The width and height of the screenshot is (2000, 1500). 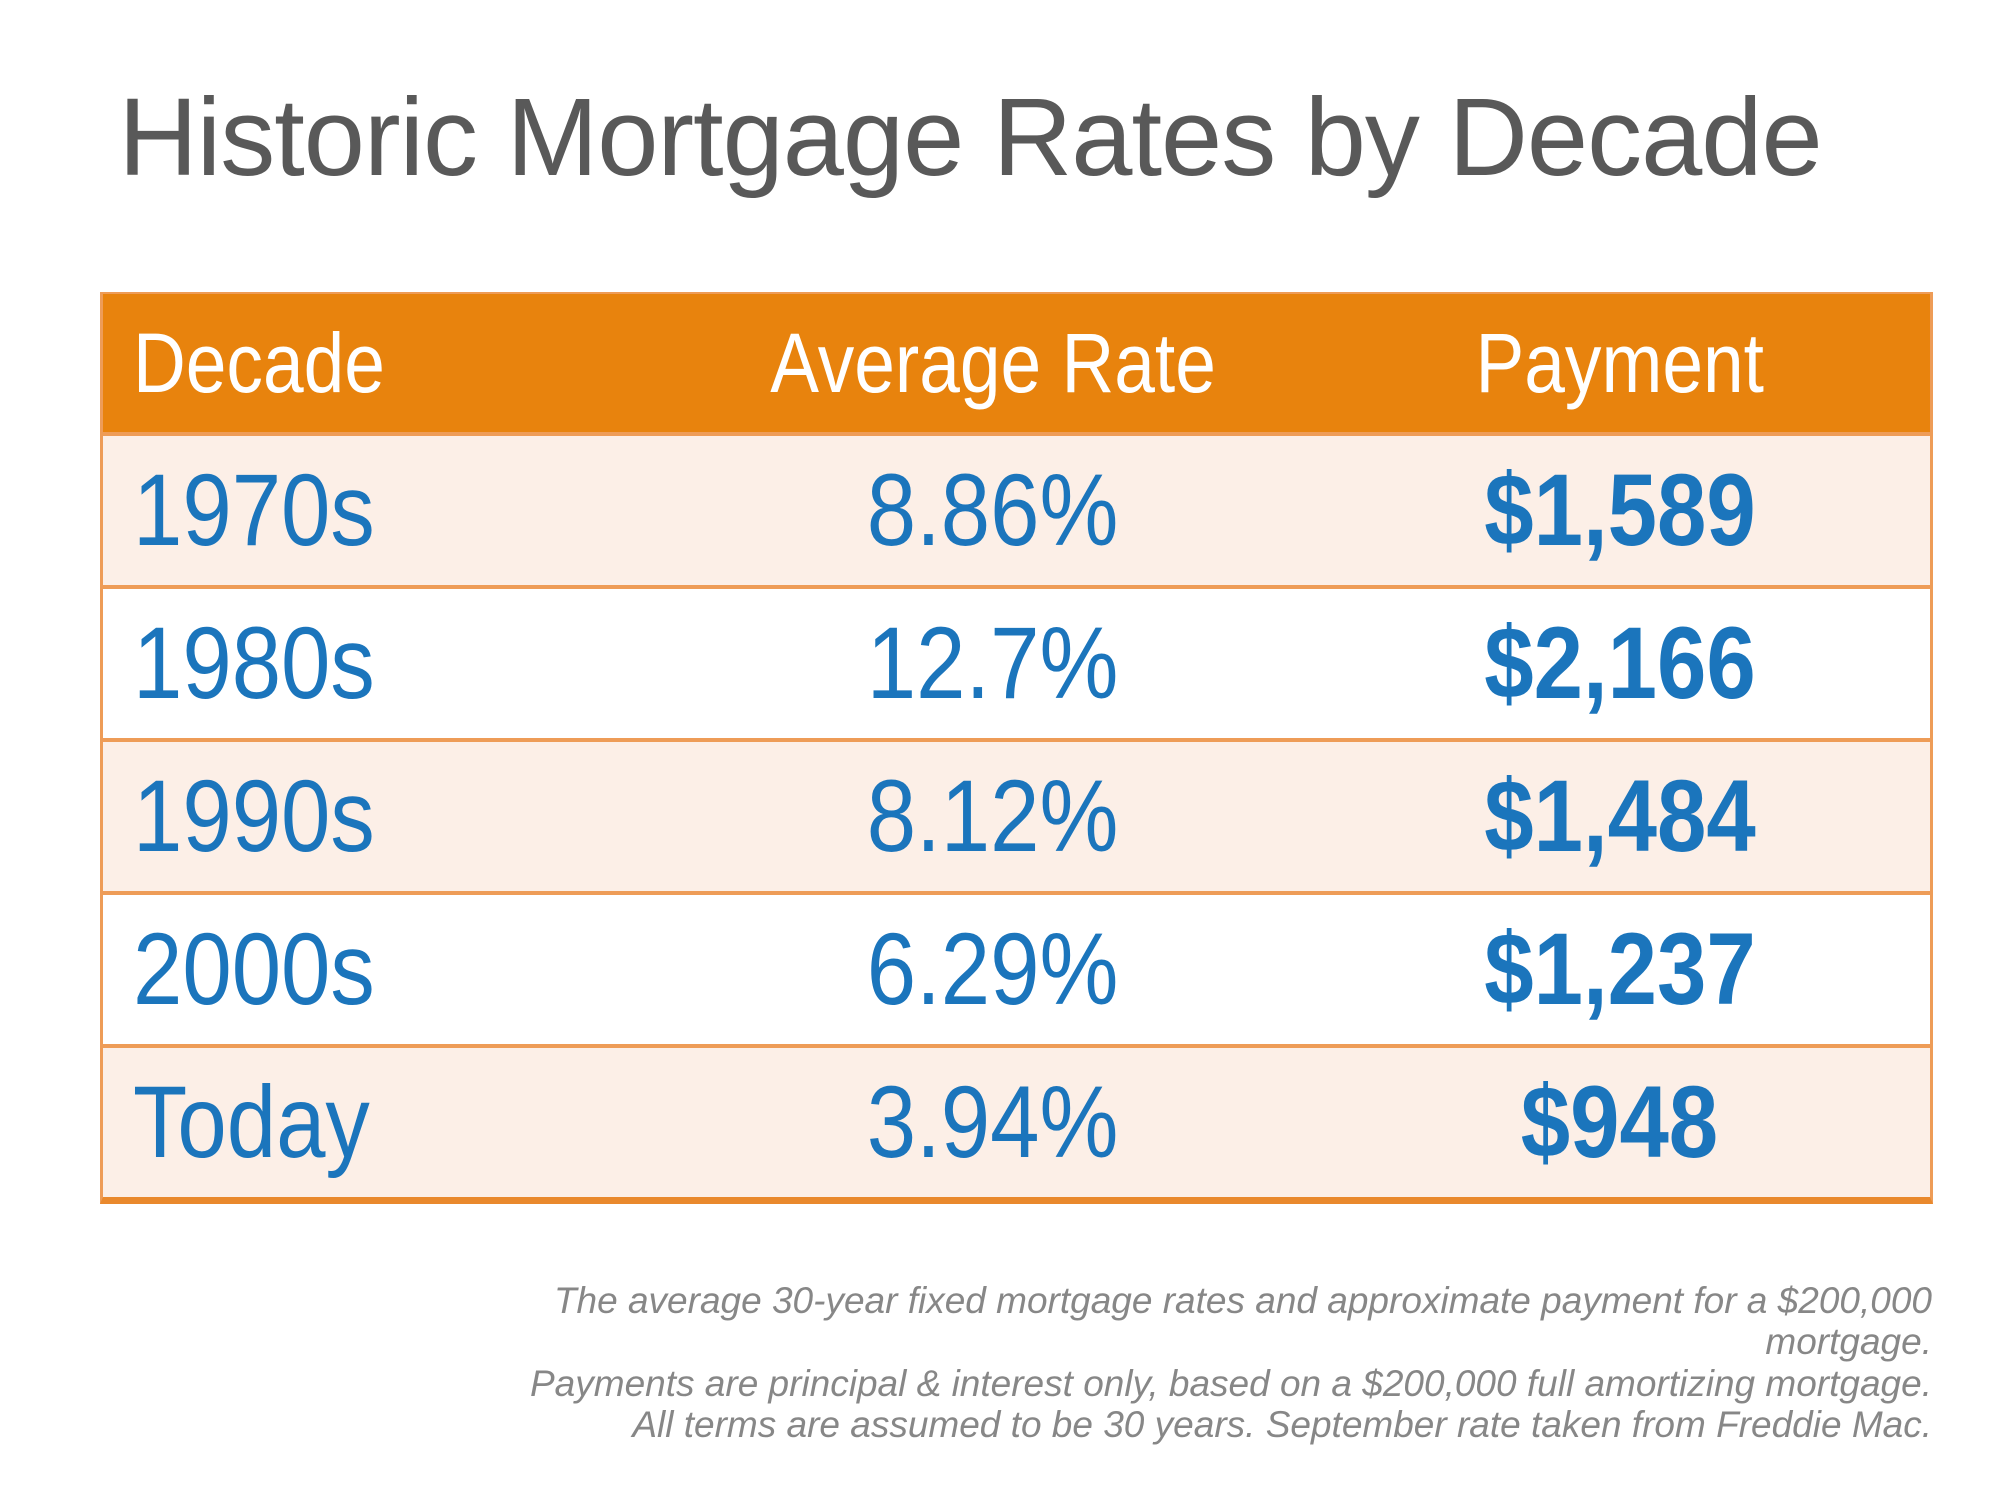 I want to click on rate-cell: 6.29%, so click(x=993, y=969).